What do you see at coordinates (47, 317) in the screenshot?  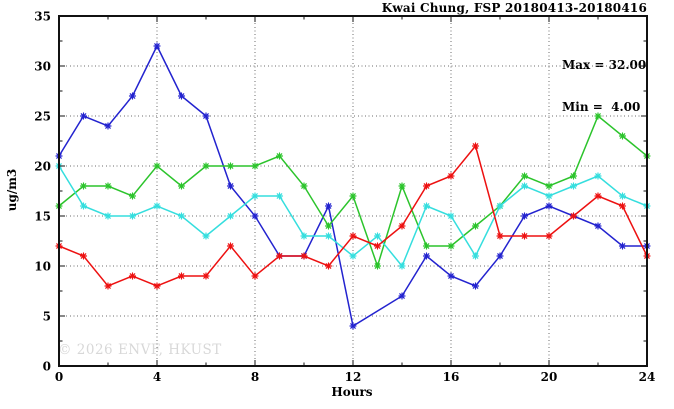 I see `y-tick-label: 5` at bounding box center [47, 317].